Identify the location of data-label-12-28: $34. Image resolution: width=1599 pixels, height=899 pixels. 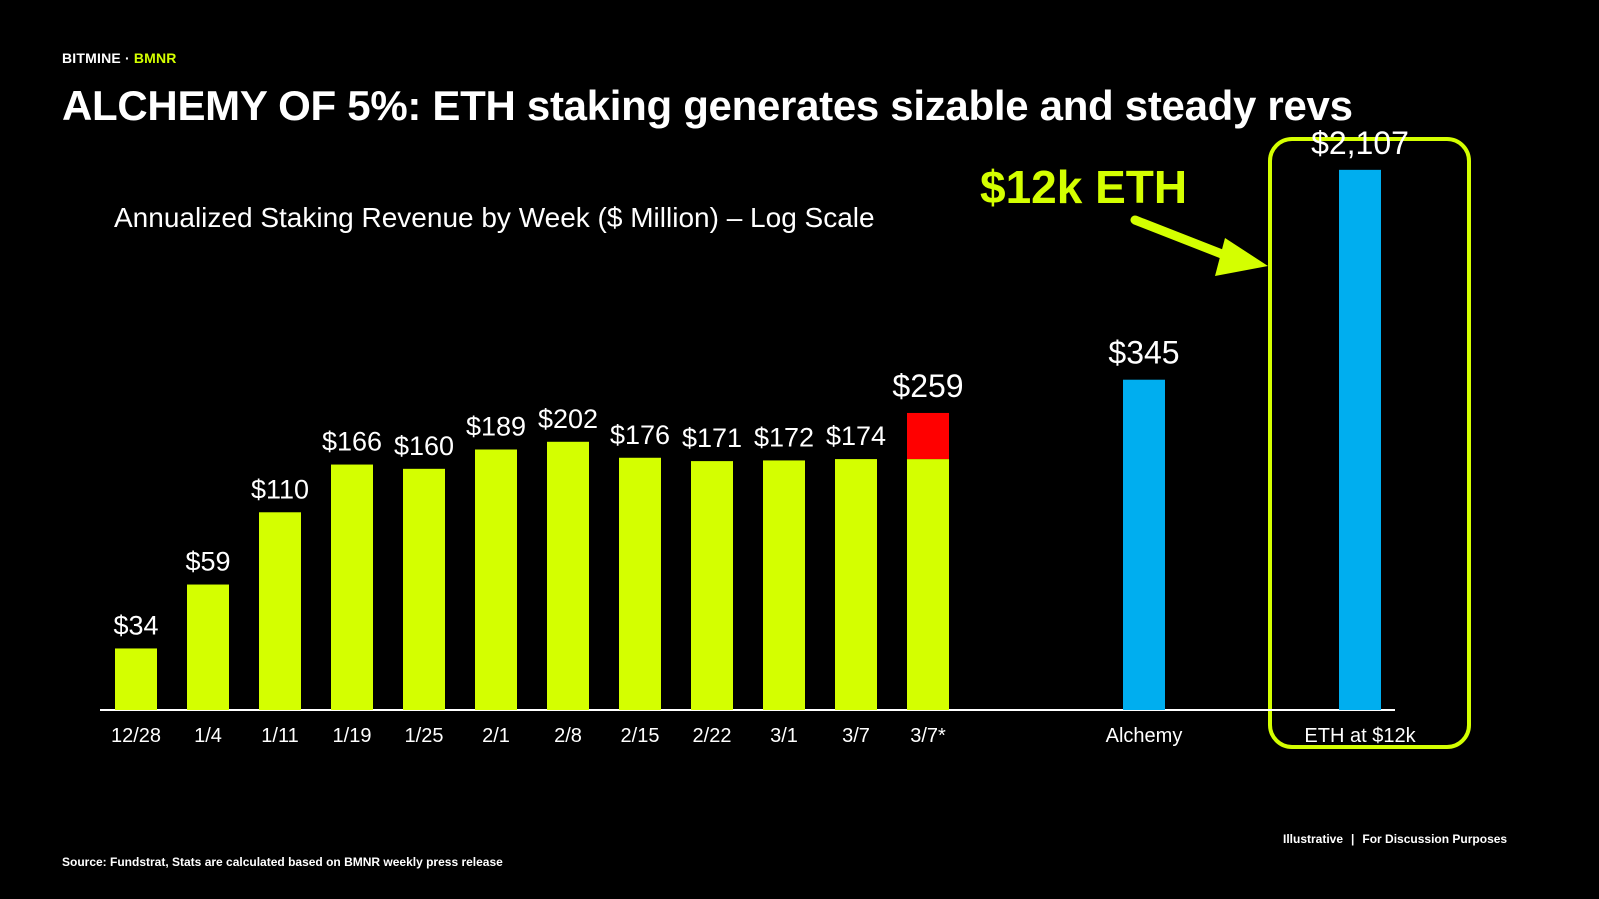
(135, 625).